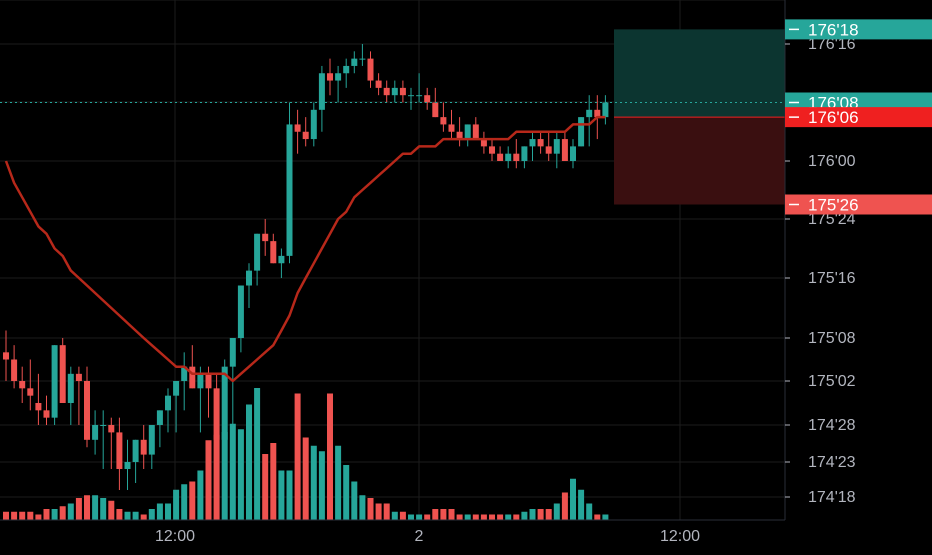 The width and height of the screenshot is (932, 555). What do you see at coordinates (832, 44) in the screenshot?
I see `price-tick-label: 176'16` at bounding box center [832, 44].